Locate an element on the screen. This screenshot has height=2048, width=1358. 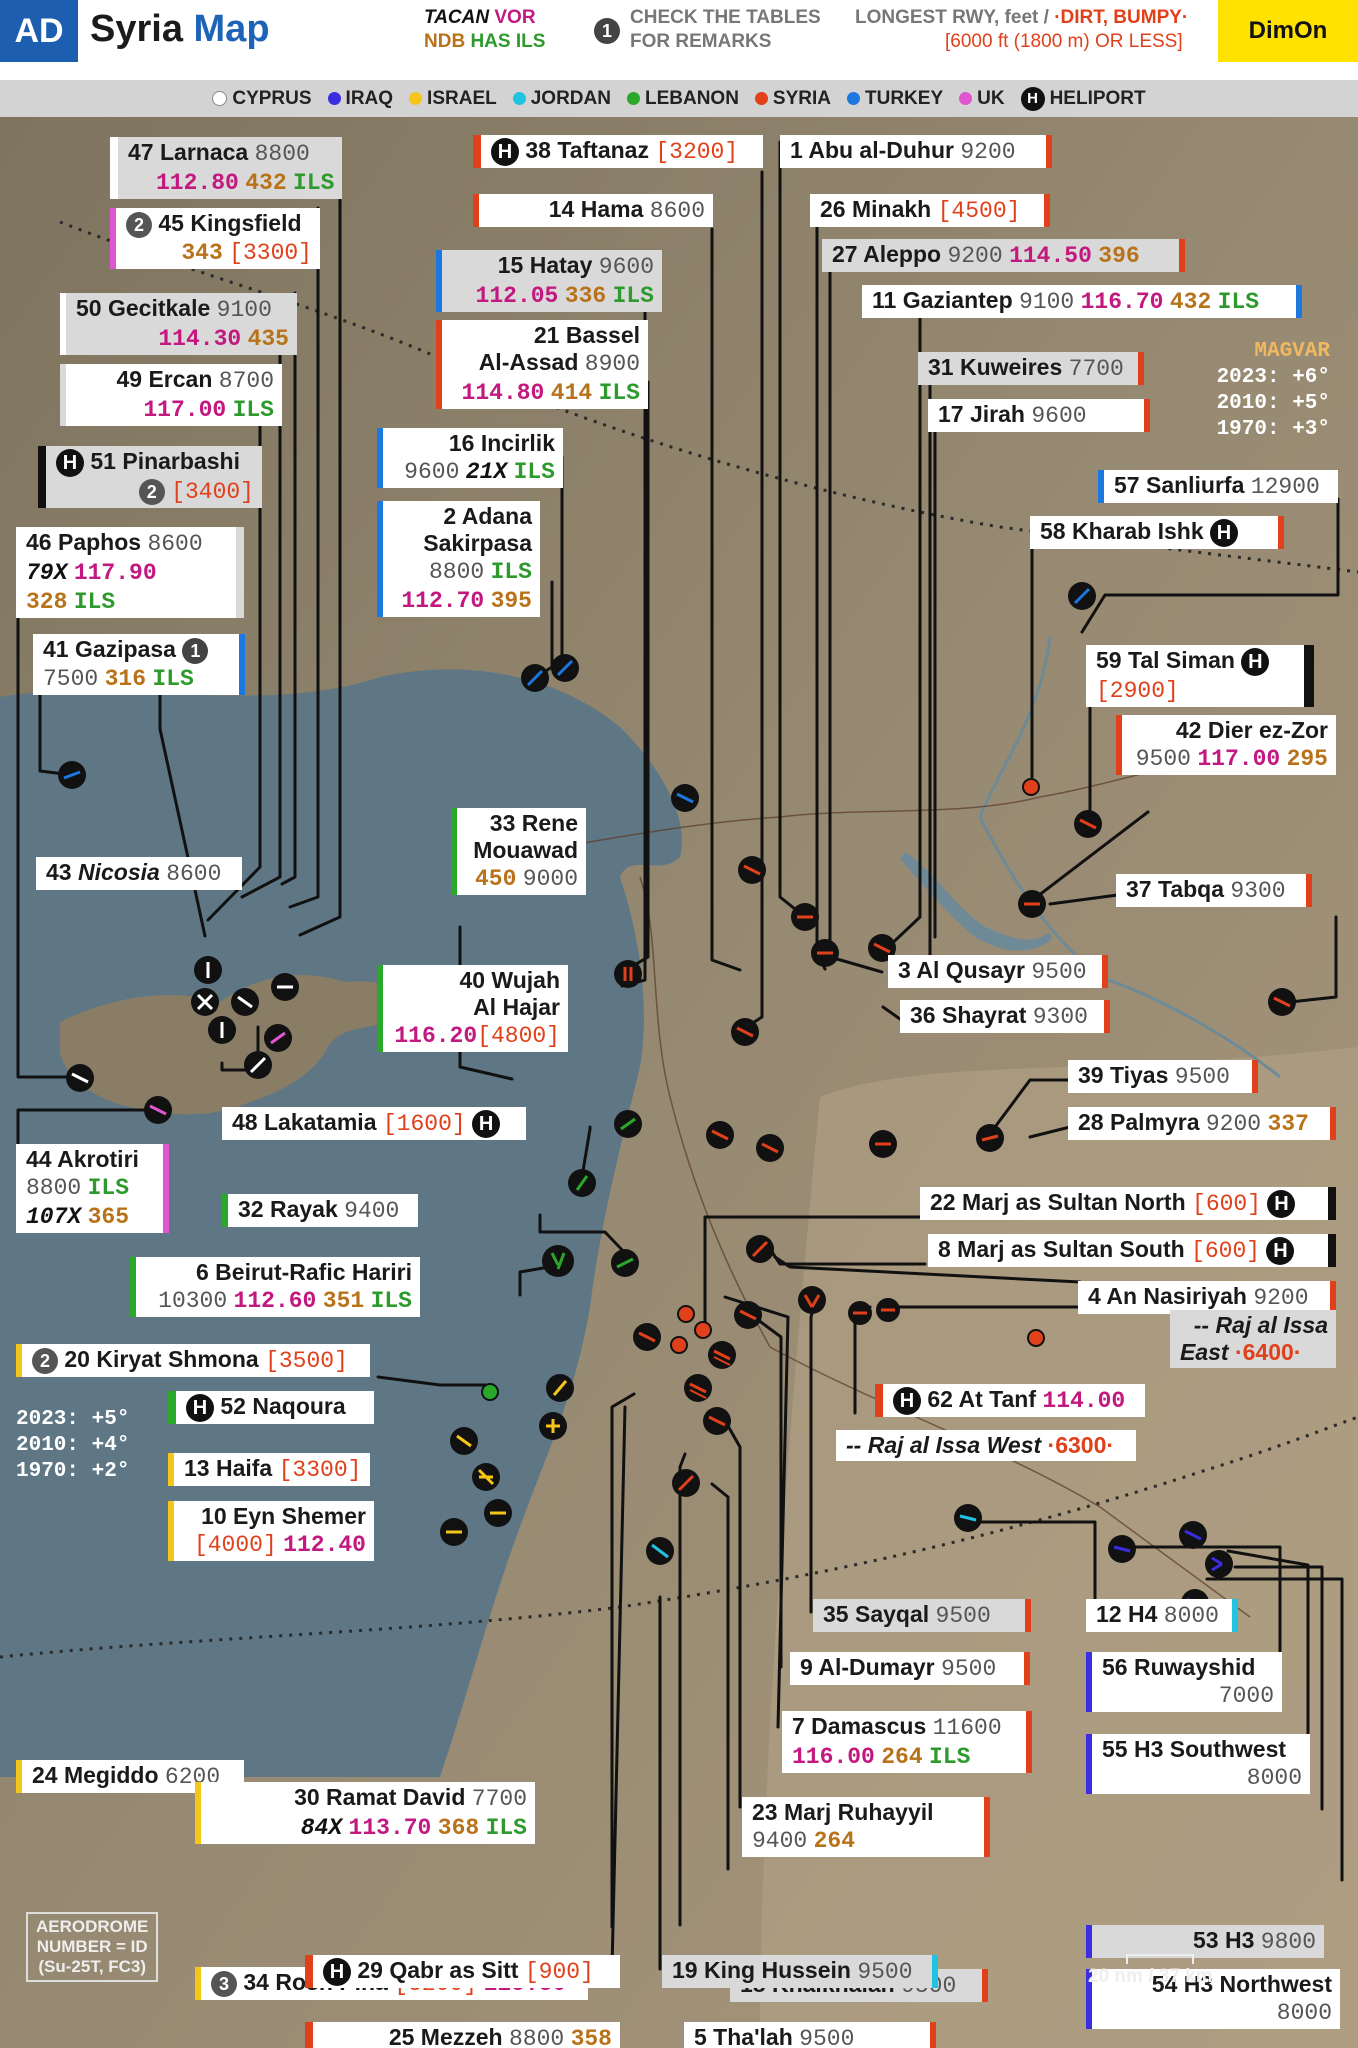
airport-2-label: 2 Adana Sakirpasa 8800 ILS 112.70 395 is located at coordinates (458, 559).